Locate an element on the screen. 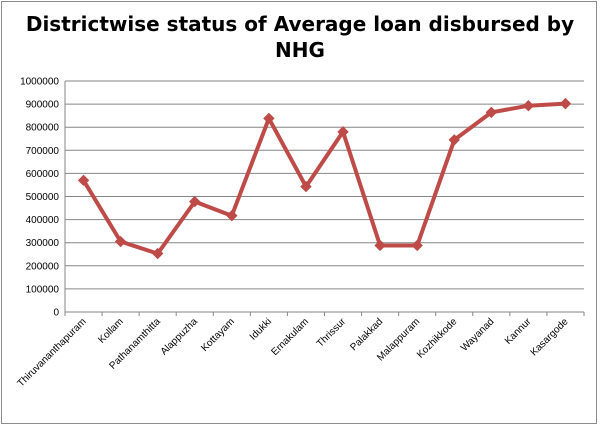  y-tick-label: 700000 is located at coordinates (43, 151).